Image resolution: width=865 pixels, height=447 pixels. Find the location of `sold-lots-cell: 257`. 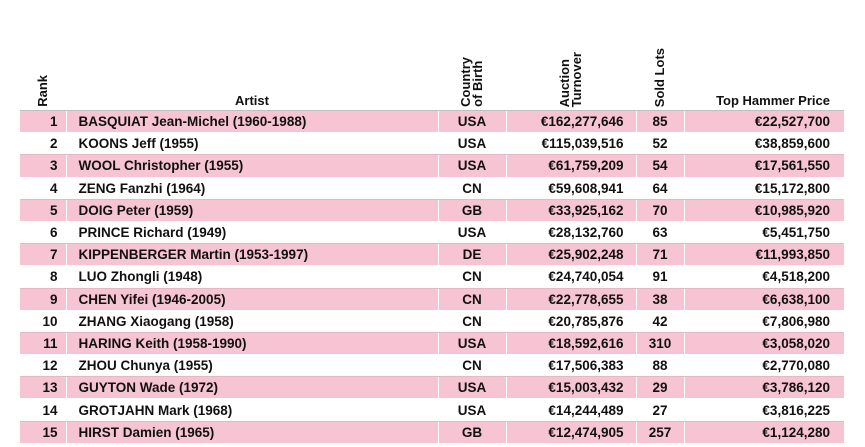

sold-lots-cell: 257 is located at coordinates (660, 432).